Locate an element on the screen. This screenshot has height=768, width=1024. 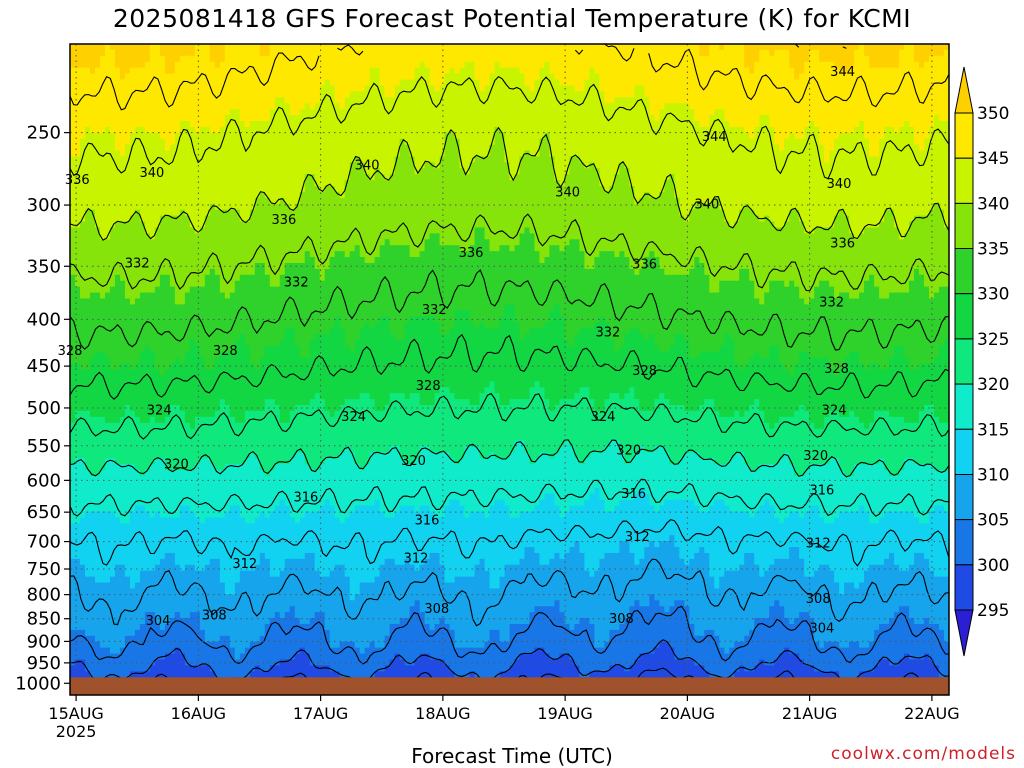
y-tick-label: 700 is located at coordinates (44, 542).